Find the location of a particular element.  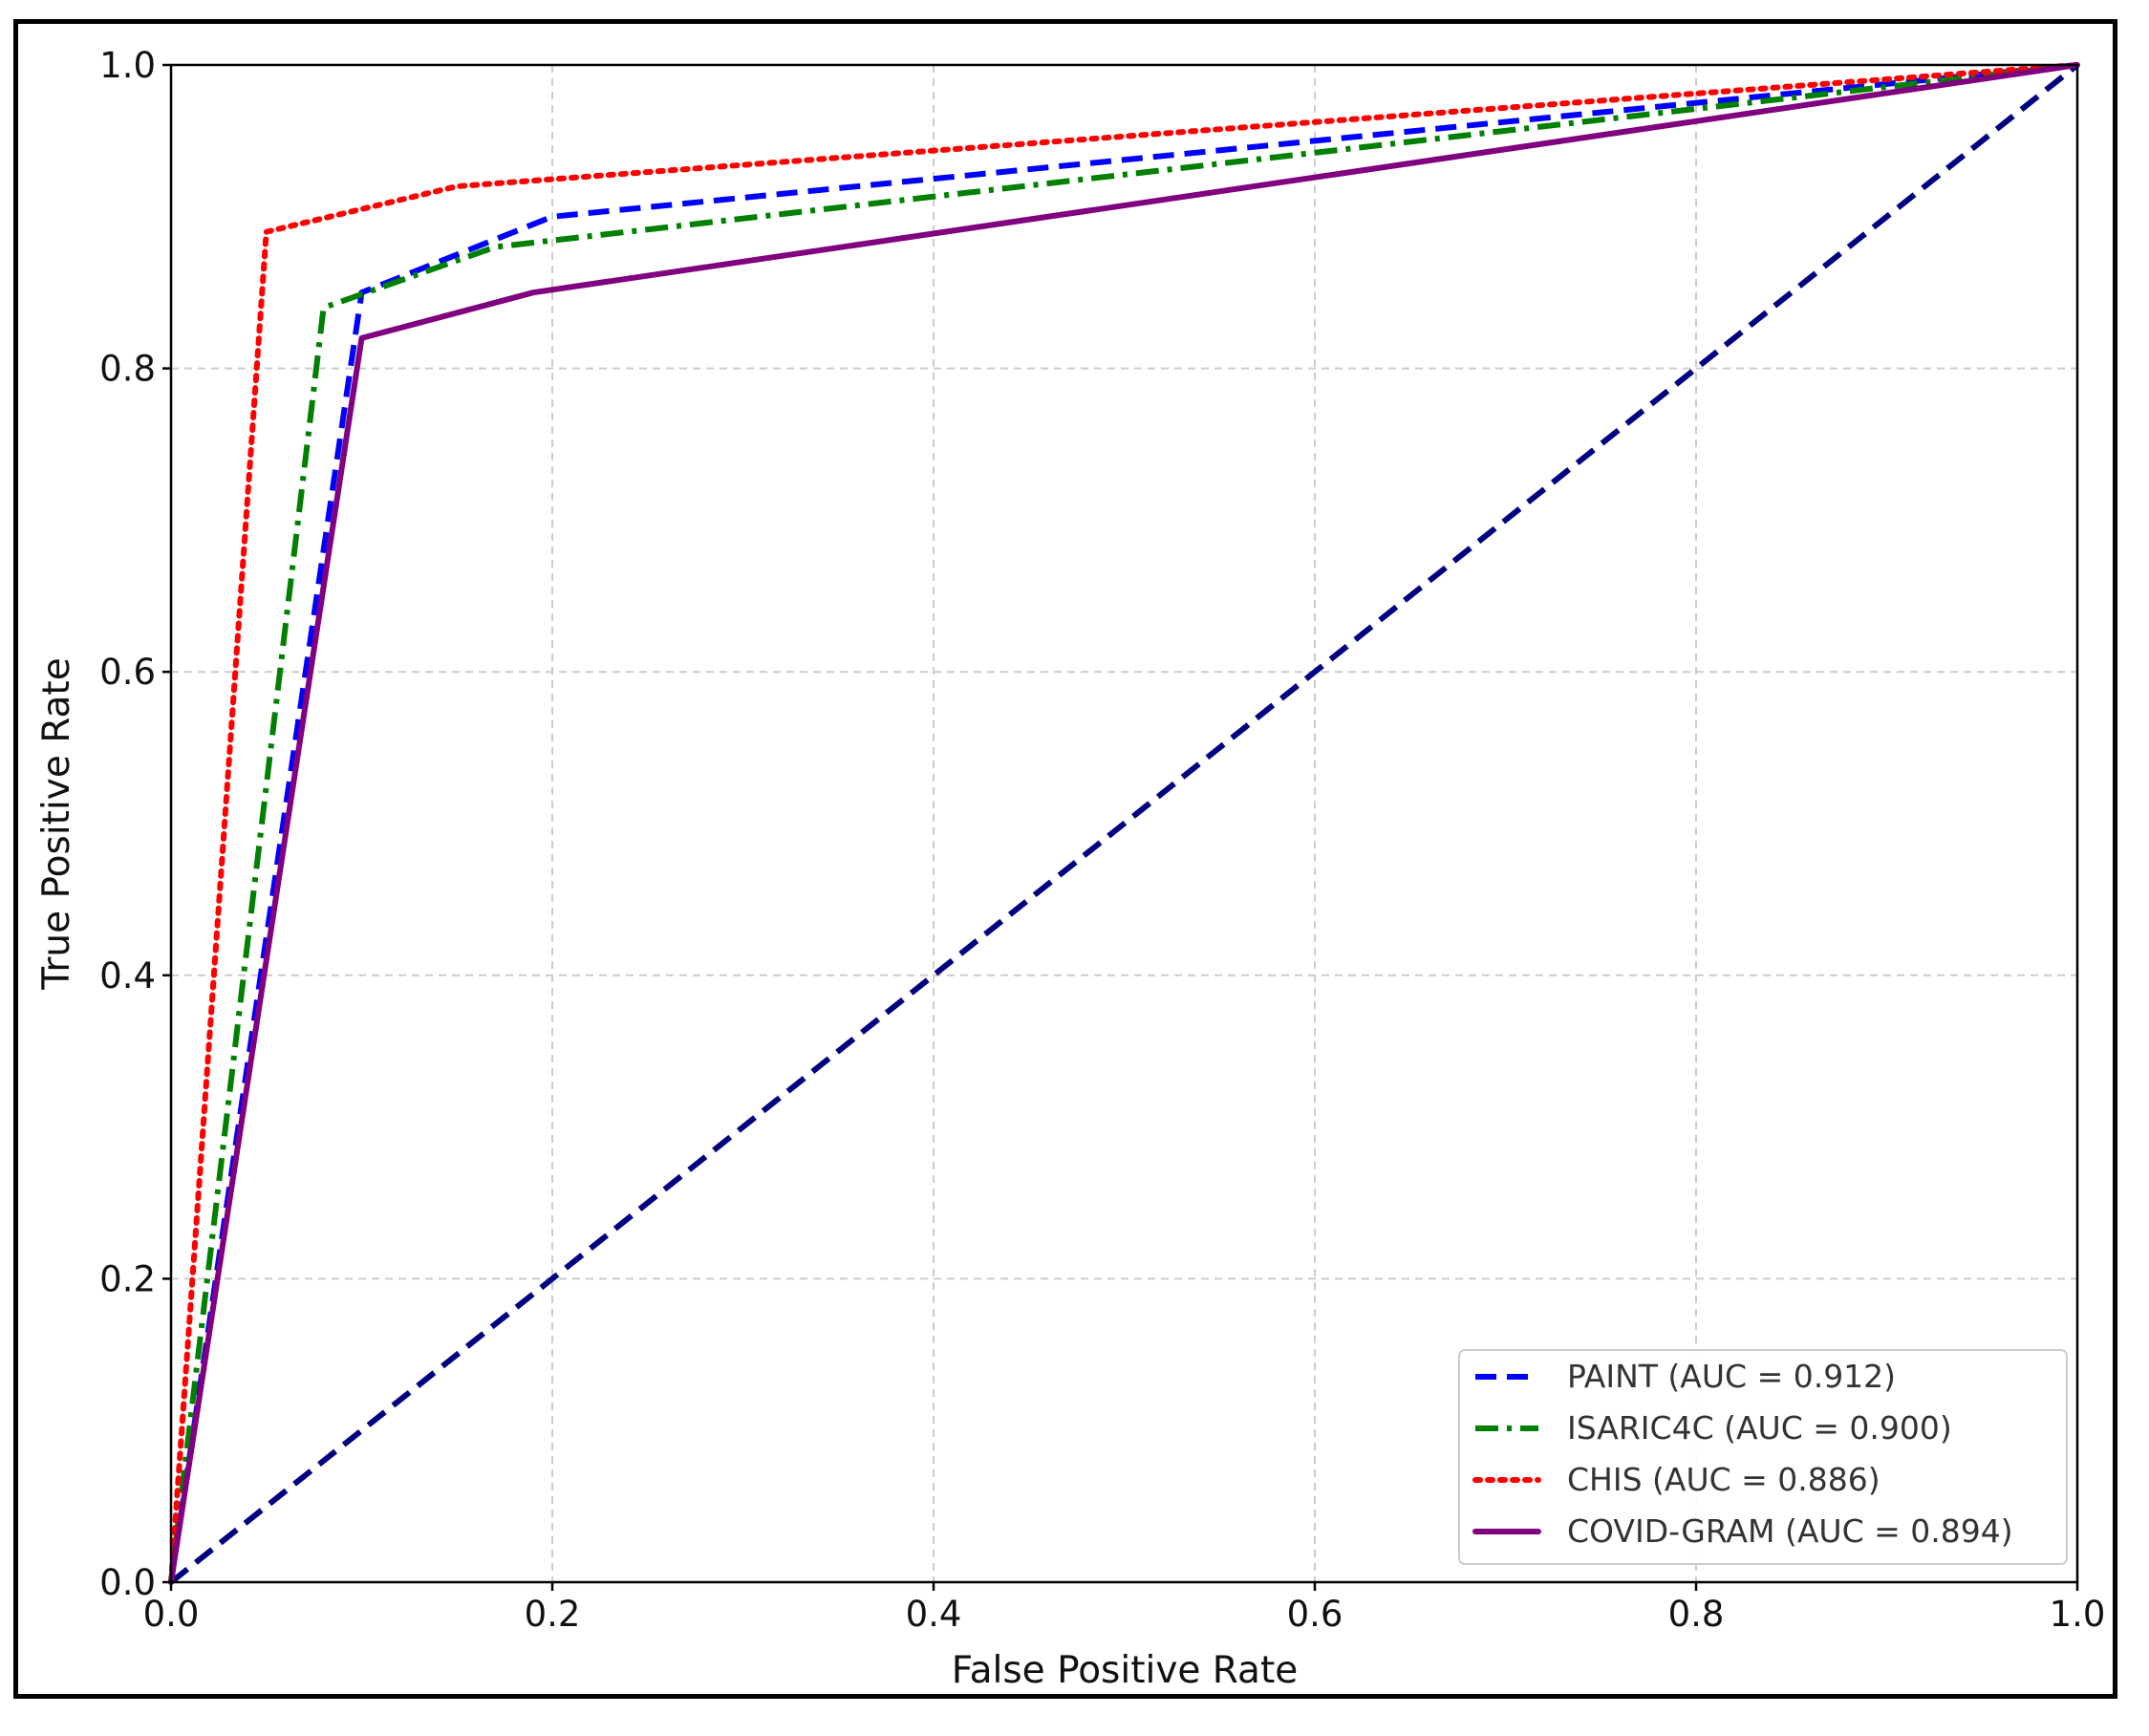

legend-label-chis: CHIS (AUC = 0.886) is located at coordinates (1723, 1479).